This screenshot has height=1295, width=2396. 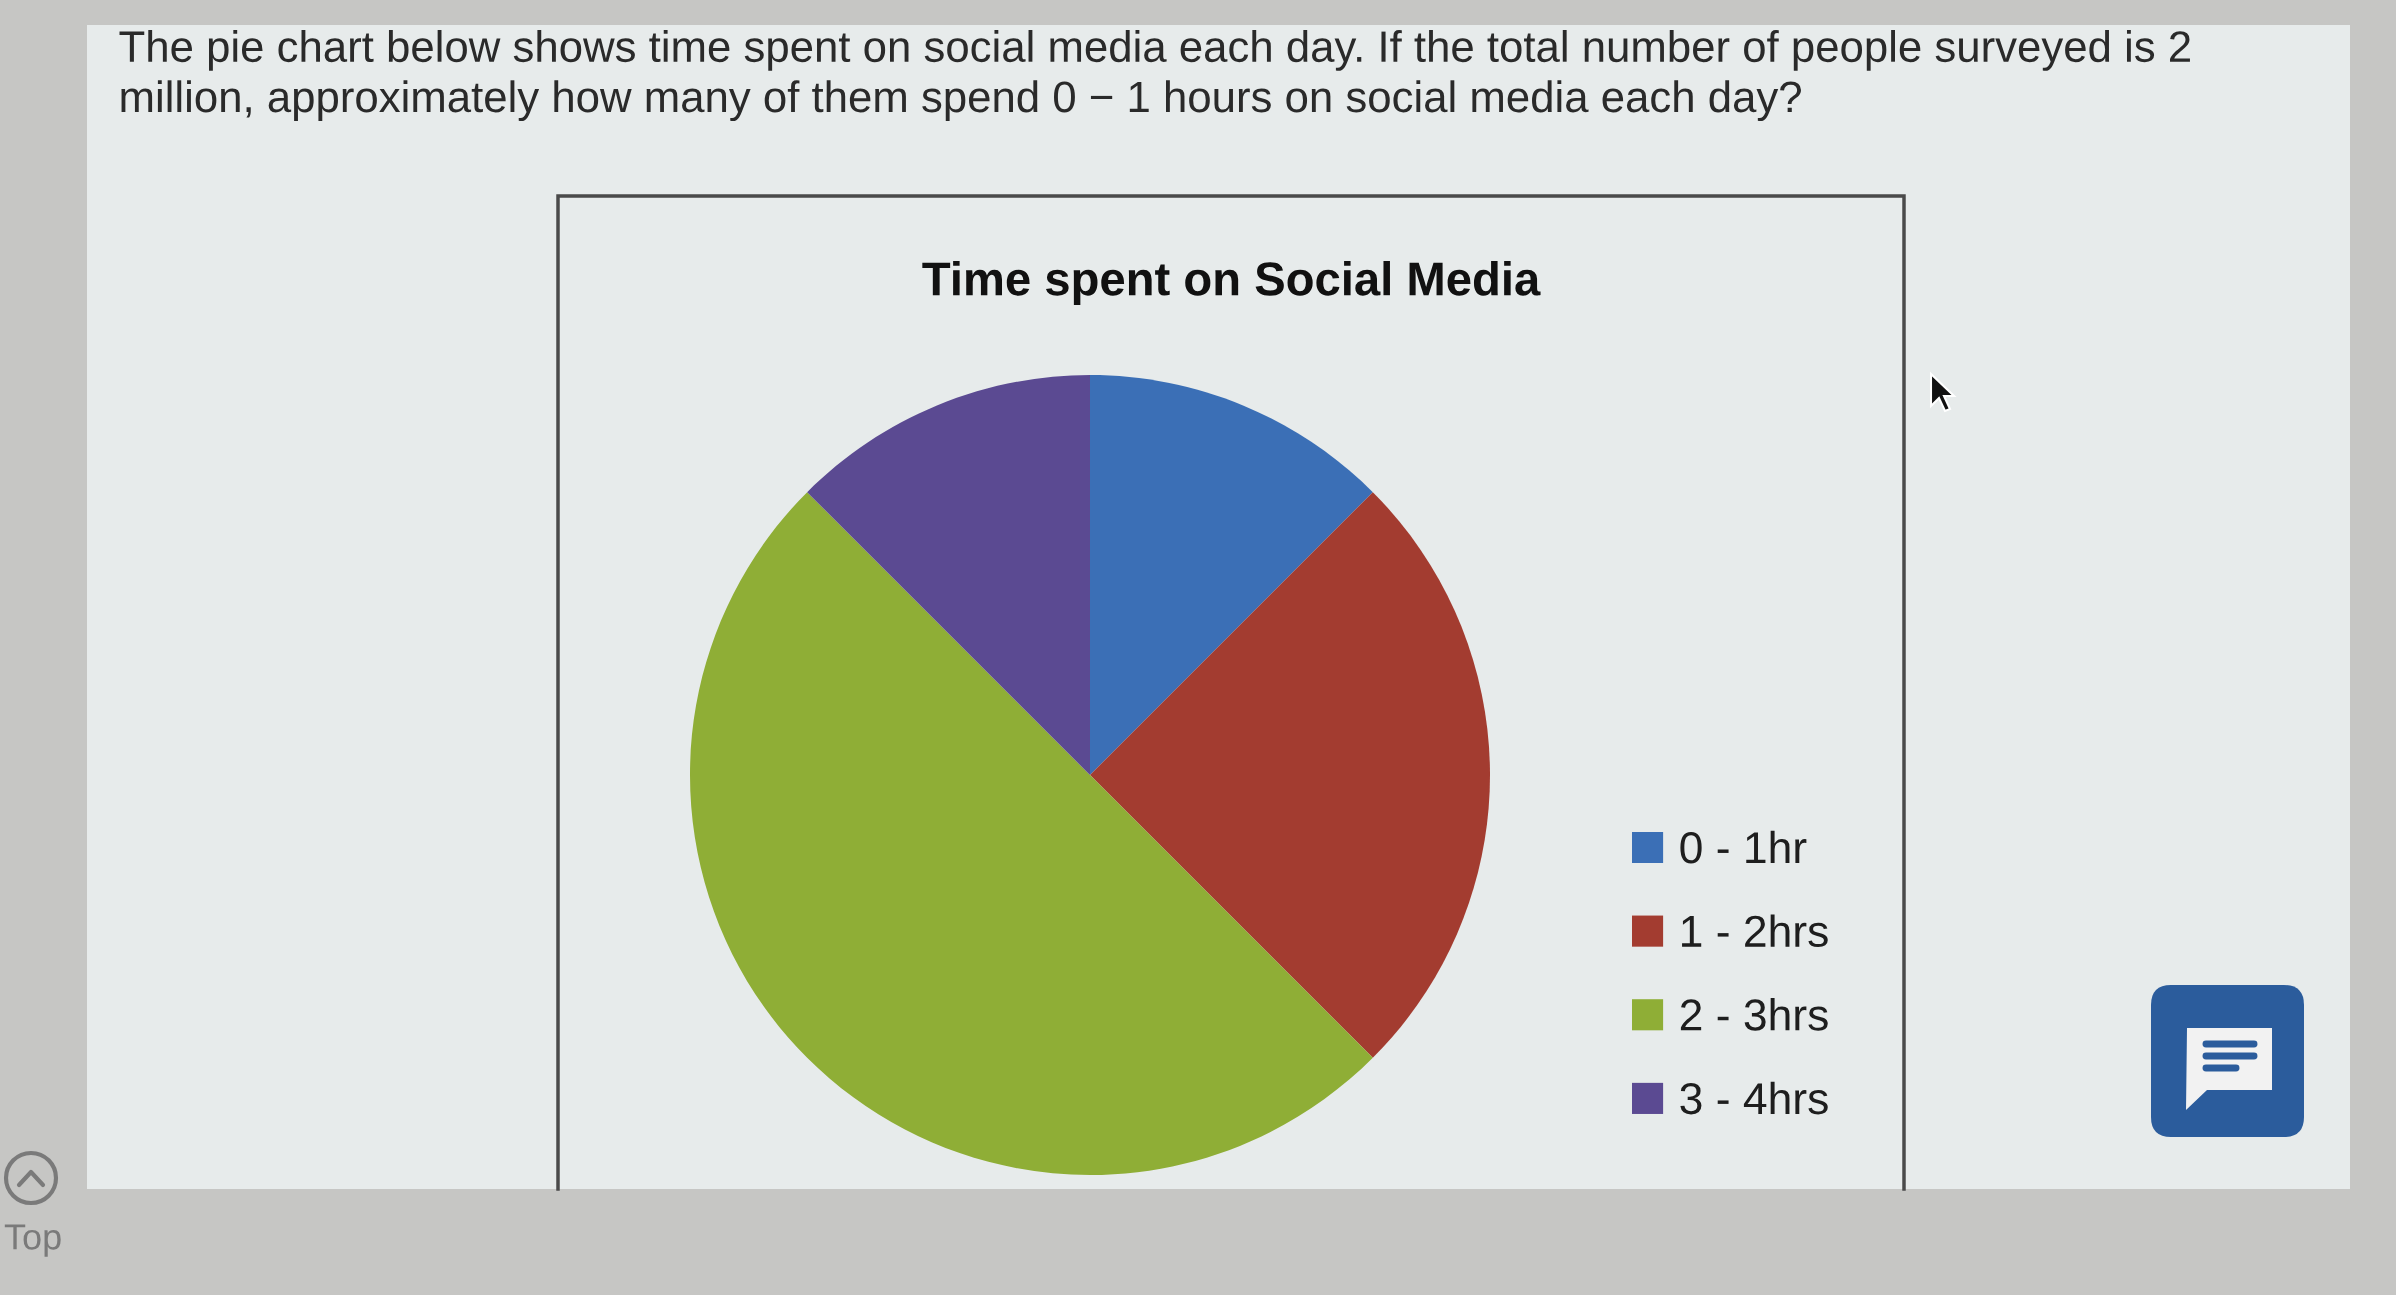 What do you see at coordinates (1231, 283) in the screenshot?
I see `chart-title: Time spent on Social Media` at bounding box center [1231, 283].